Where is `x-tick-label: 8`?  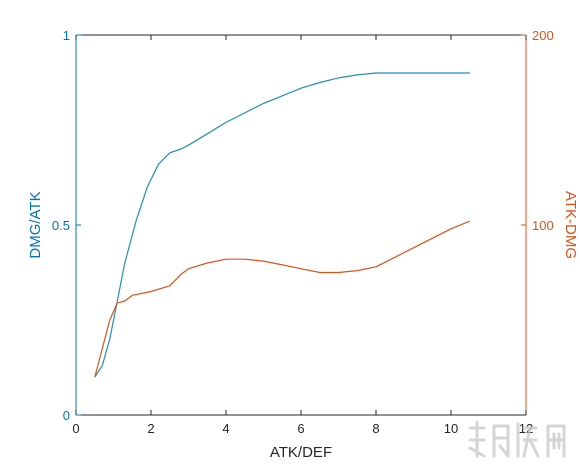
x-tick-label: 8 is located at coordinates (375, 428).